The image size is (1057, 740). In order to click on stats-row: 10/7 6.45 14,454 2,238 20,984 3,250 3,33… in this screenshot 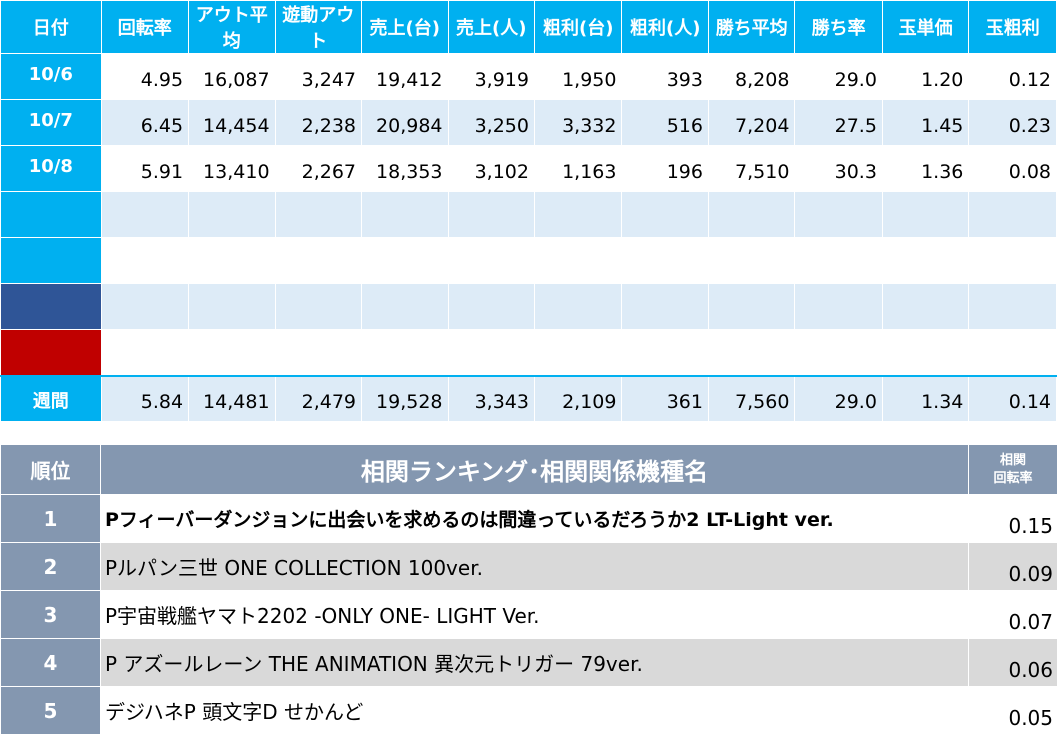, I will do `click(528, 122)`.